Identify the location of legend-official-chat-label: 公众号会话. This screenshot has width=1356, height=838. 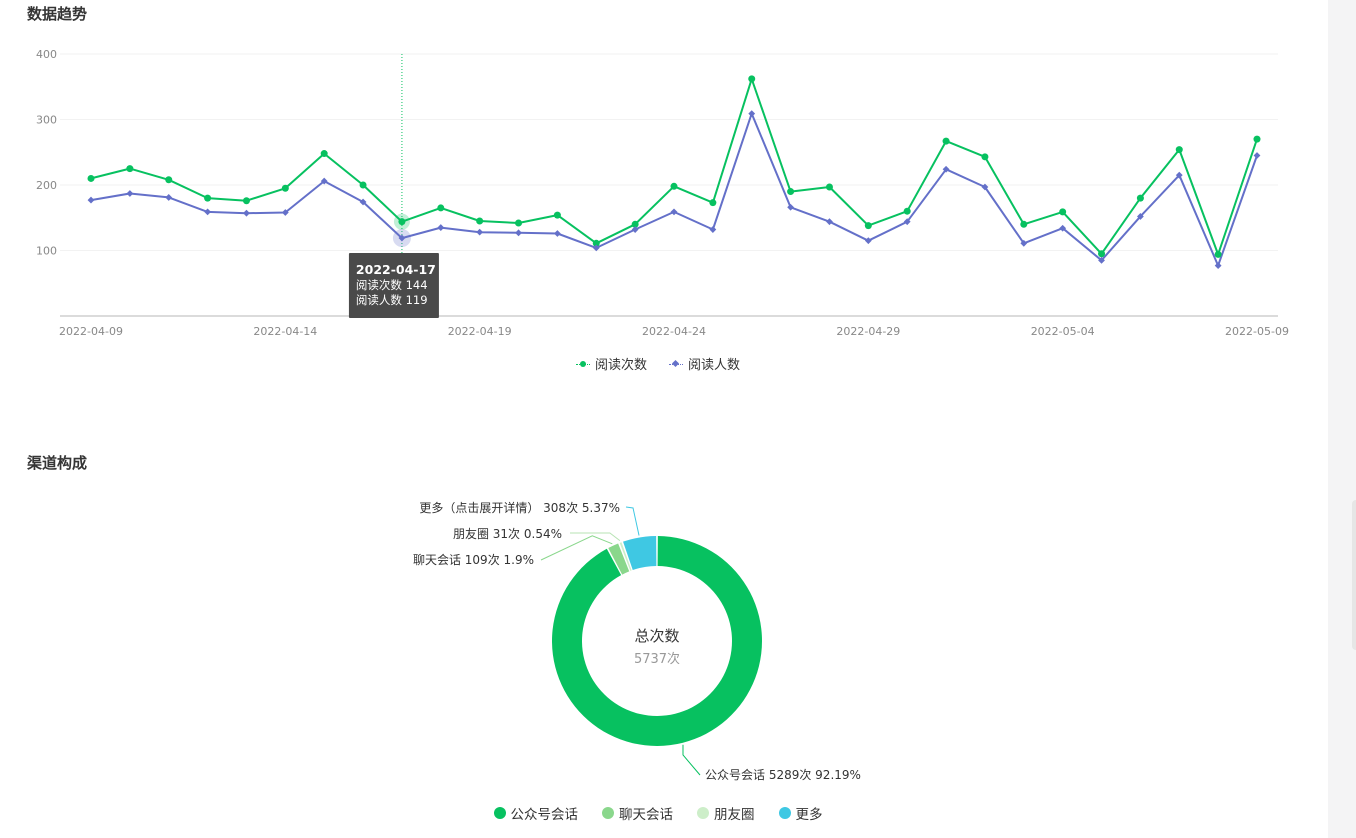
(544, 815).